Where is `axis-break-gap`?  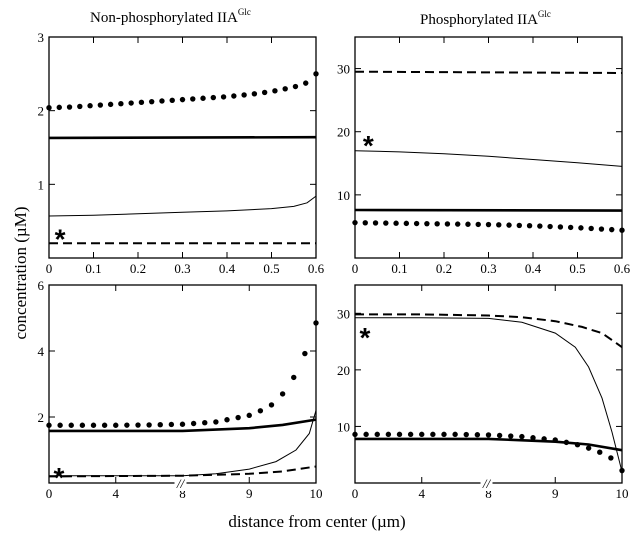 axis-break-gap is located at coordinates (180, 483).